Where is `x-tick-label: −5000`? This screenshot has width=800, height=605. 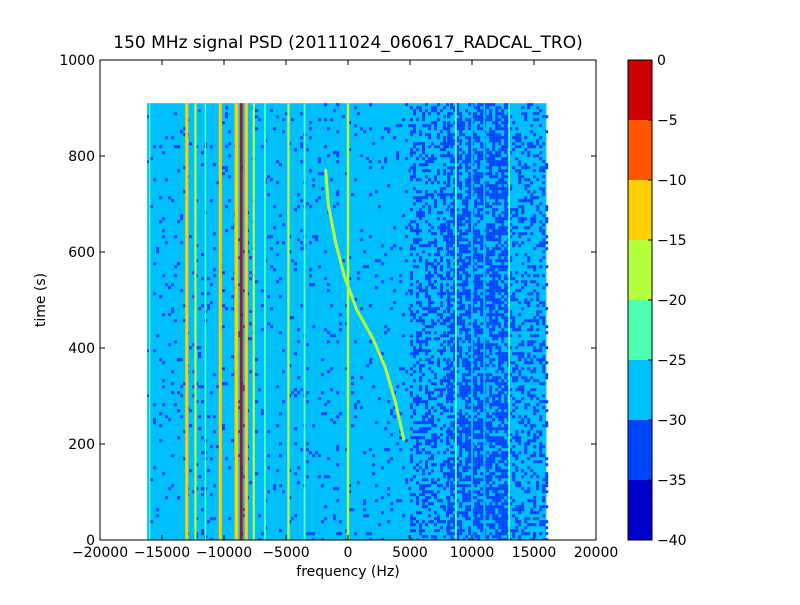 x-tick-label: −5000 is located at coordinates (285, 553).